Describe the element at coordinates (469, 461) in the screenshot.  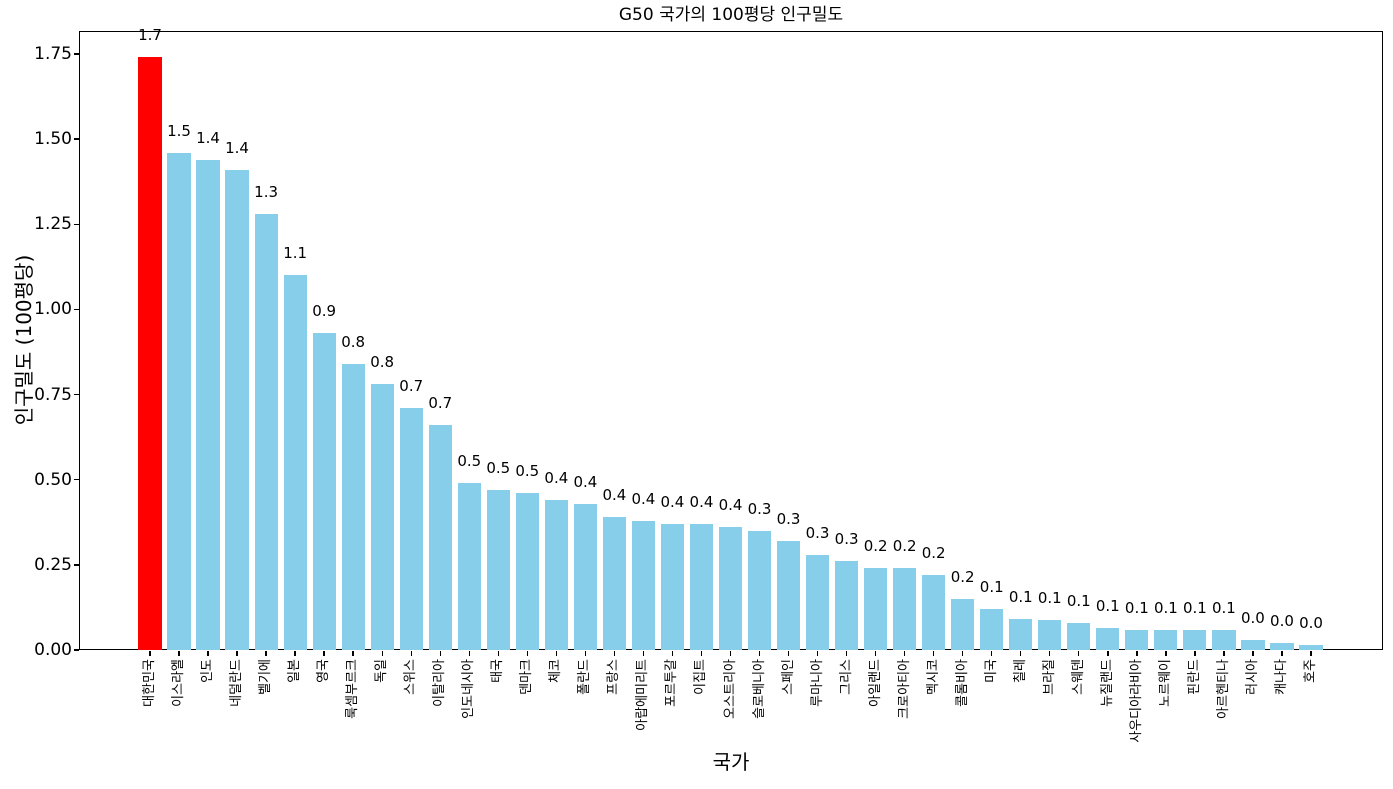
I see `bar-value-label: 0.5` at that location.